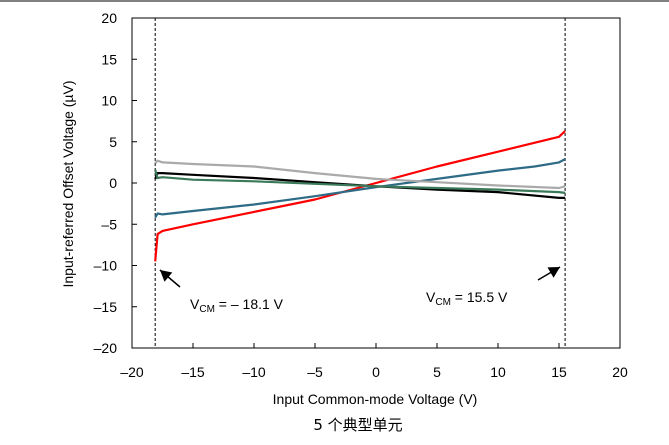 This screenshot has height=445, width=669. Describe the element at coordinates (498, 372) in the screenshot. I see `x-tick-label: 10` at that location.